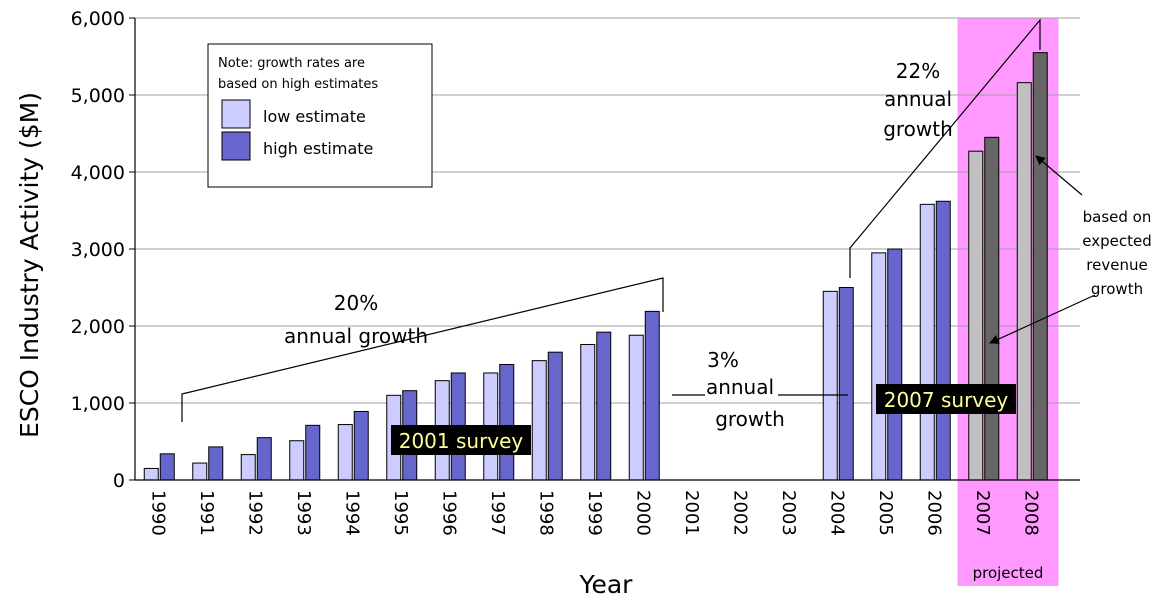 Image resolution: width=1161 pixels, height=600 pixels. I want to click on growth-pct-2000-2004: 3%, so click(723, 360).